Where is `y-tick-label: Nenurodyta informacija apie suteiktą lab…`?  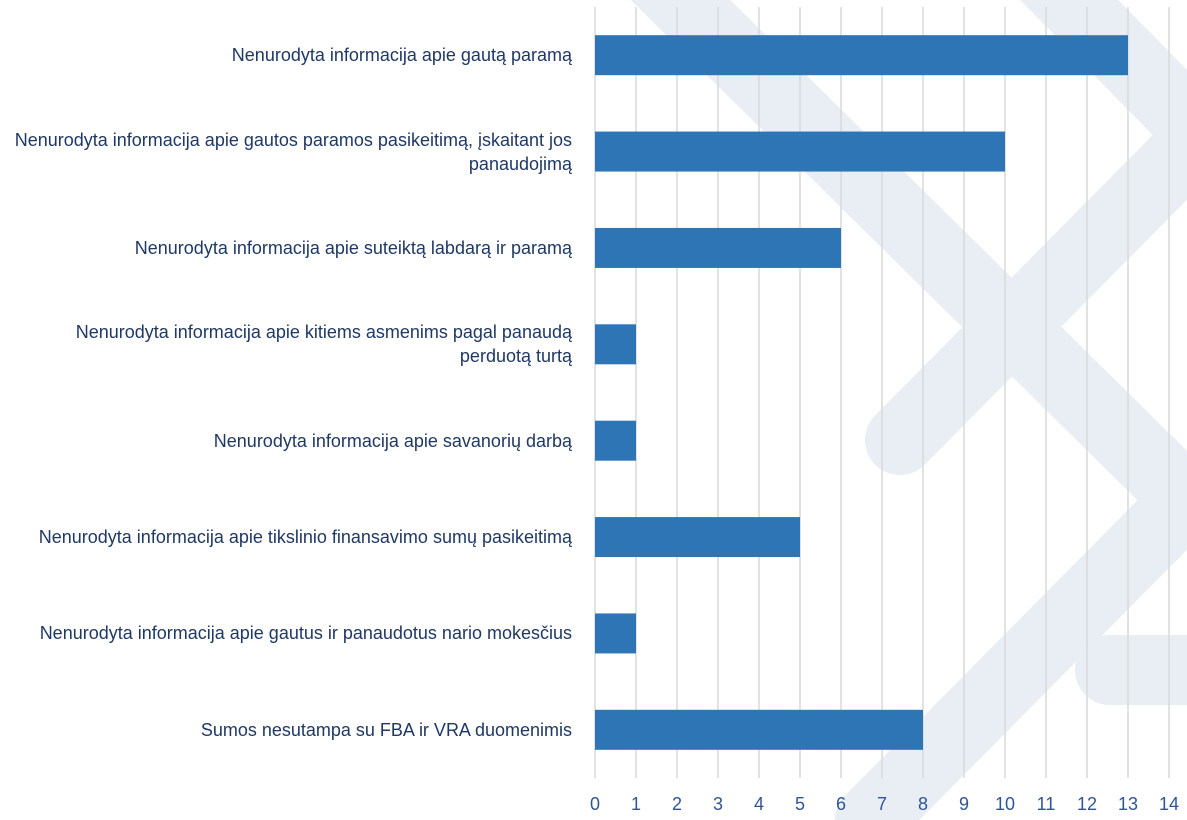 y-tick-label: Nenurodyta informacija apie suteiktą lab… is located at coordinates (353, 247).